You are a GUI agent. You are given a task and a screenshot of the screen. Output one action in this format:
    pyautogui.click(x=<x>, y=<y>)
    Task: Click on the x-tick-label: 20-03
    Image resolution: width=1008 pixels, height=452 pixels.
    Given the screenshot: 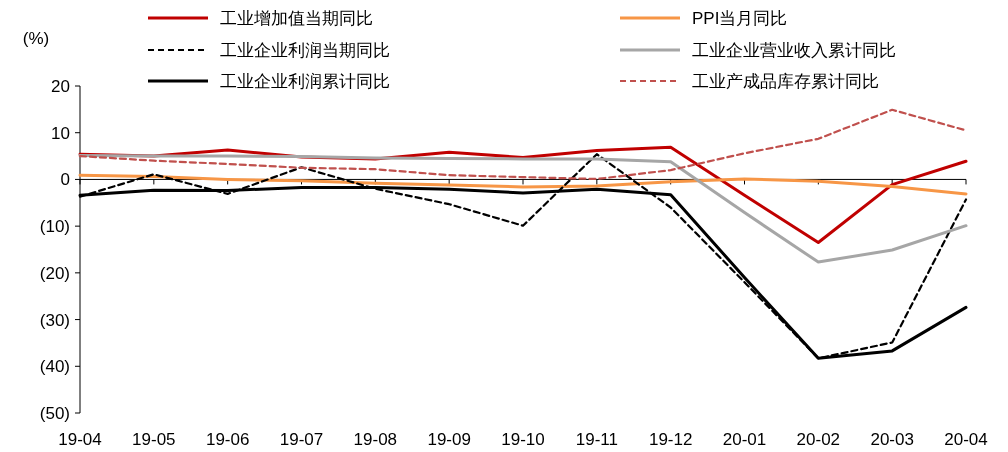 What is the action you would take?
    pyautogui.click(x=892, y=439)
    